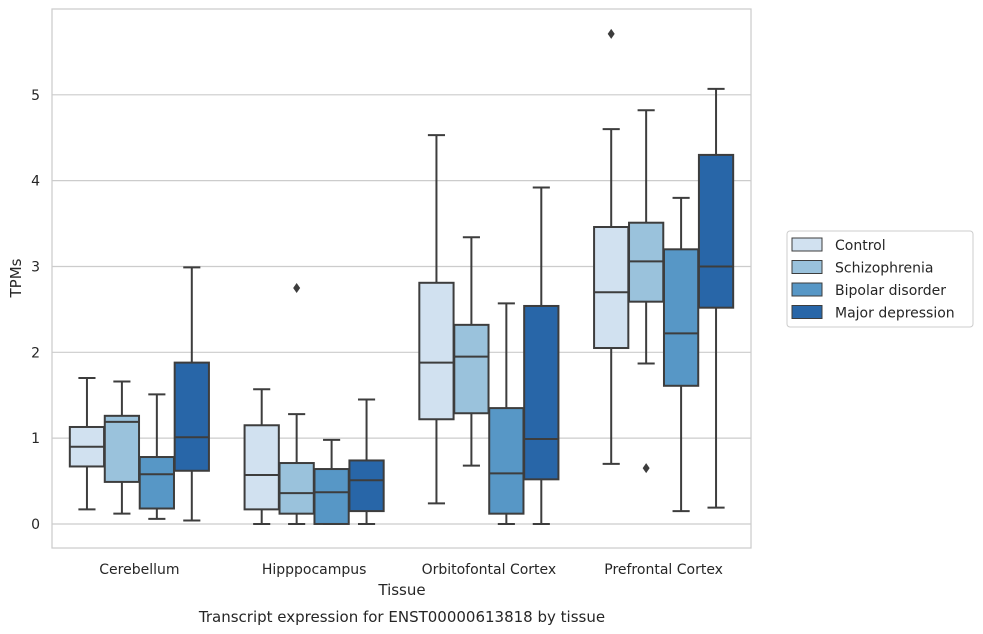 This screenshot has height=634, width=983. Describe the element at coordinates (860, 246) in the screenshot. I see `legend-label: Control` at that location.